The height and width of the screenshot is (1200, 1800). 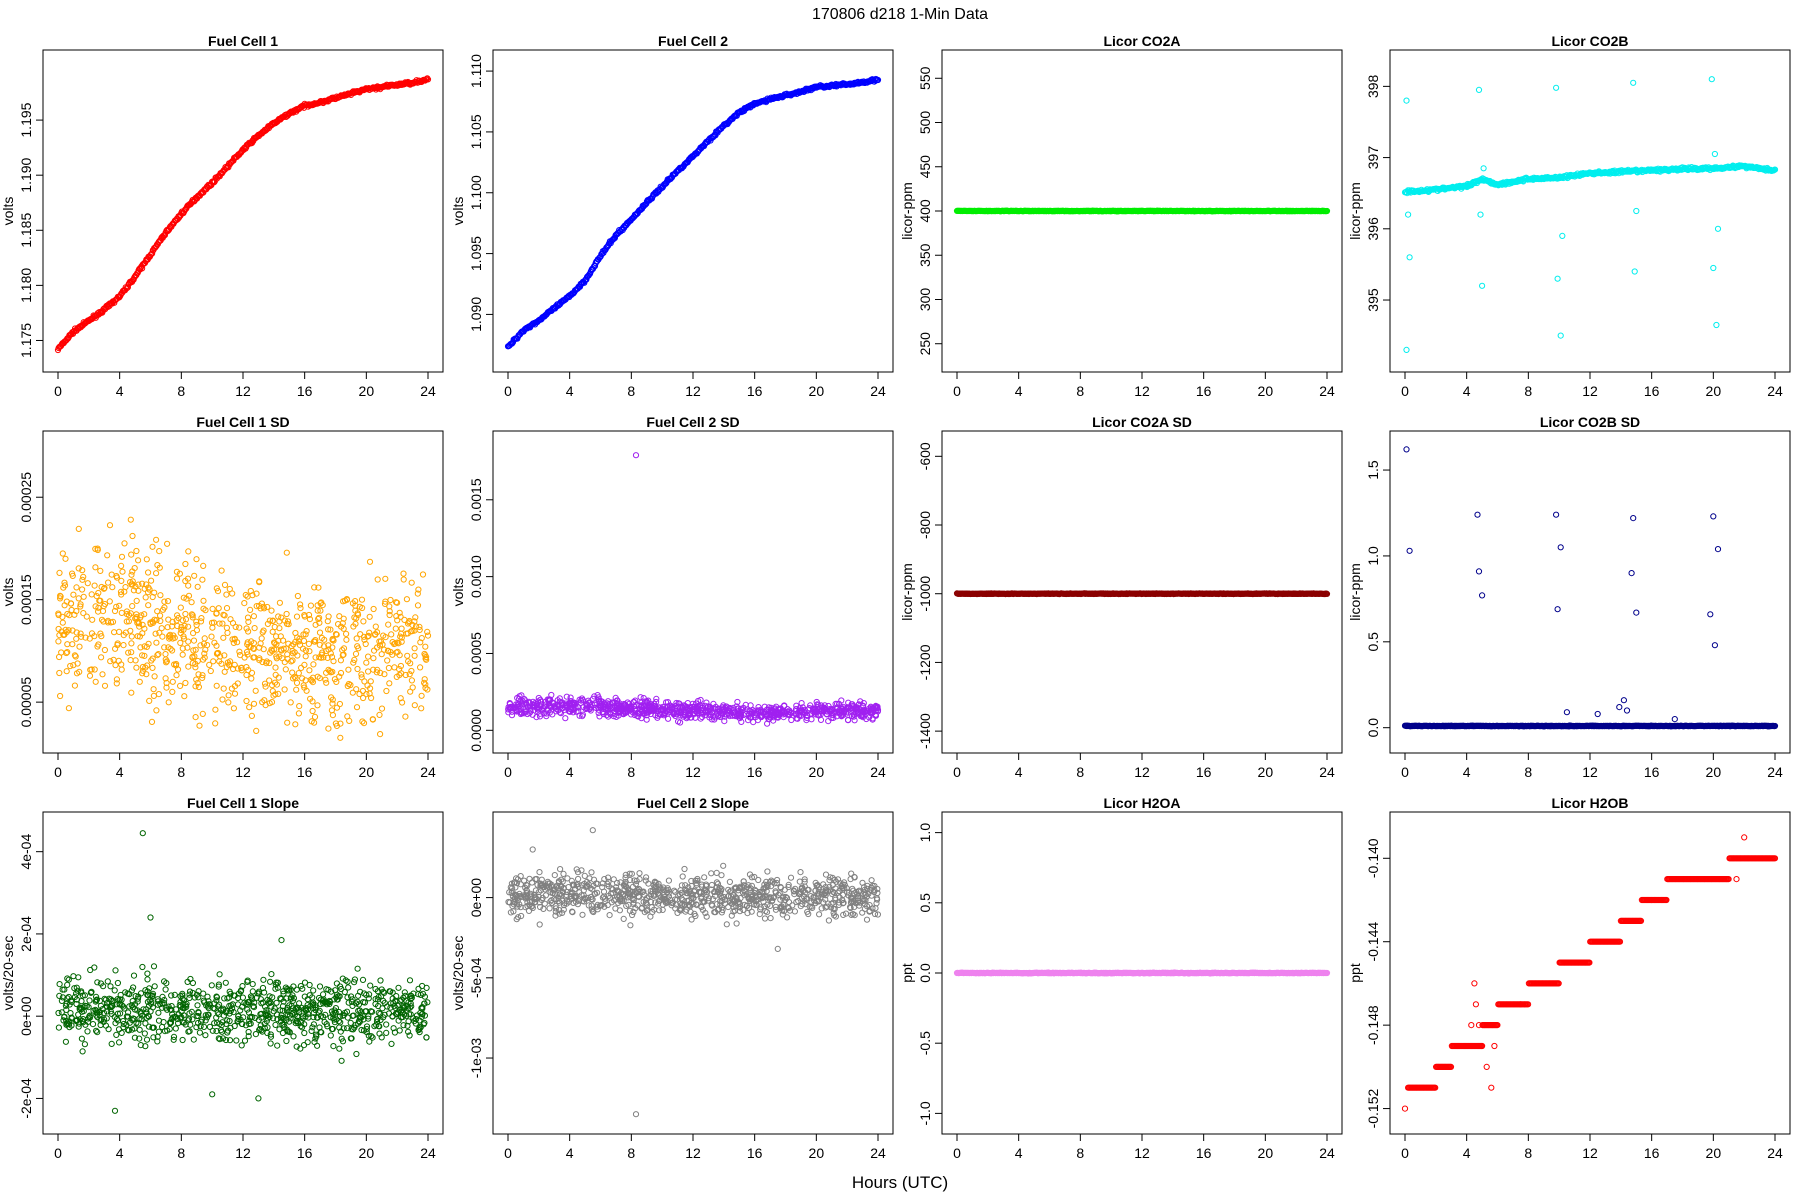 I want to click on y-axis: 0.00.51.01.5, so click(x=1378, y=598).